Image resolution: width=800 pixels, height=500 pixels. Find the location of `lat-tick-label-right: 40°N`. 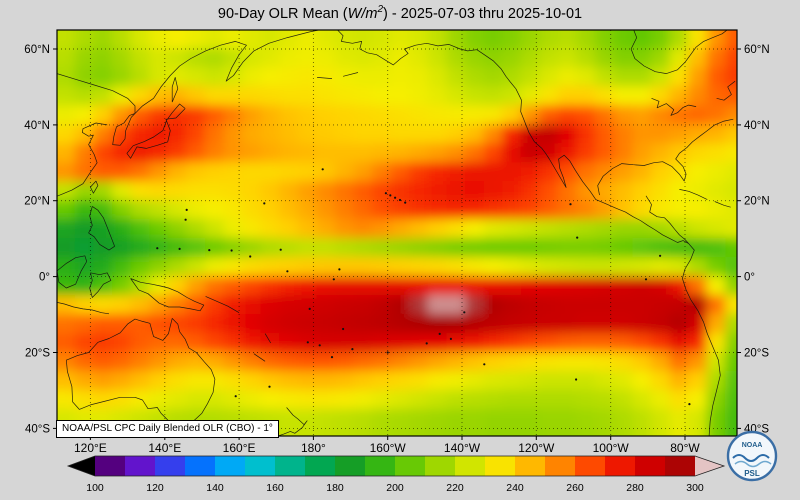

lat-tick-label-right: 40°N is located at coordinates (757, 126).